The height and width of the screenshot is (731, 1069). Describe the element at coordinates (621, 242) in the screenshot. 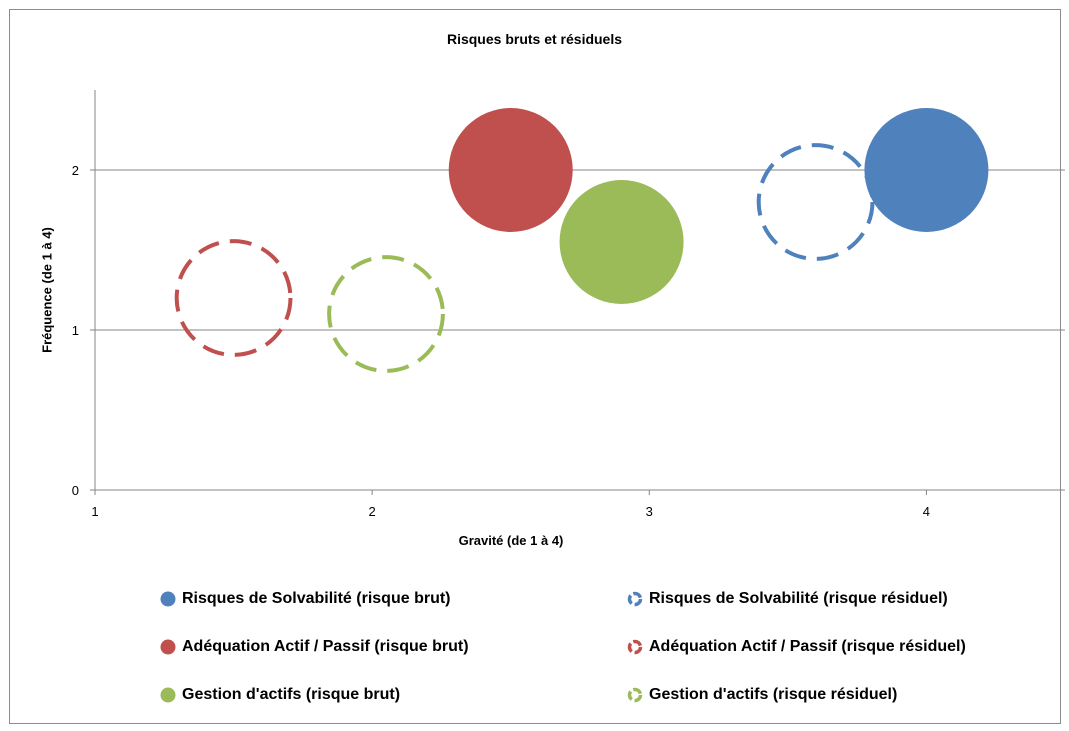

I see `bubble-gestion-d-actifs-risque-brut` at that location.